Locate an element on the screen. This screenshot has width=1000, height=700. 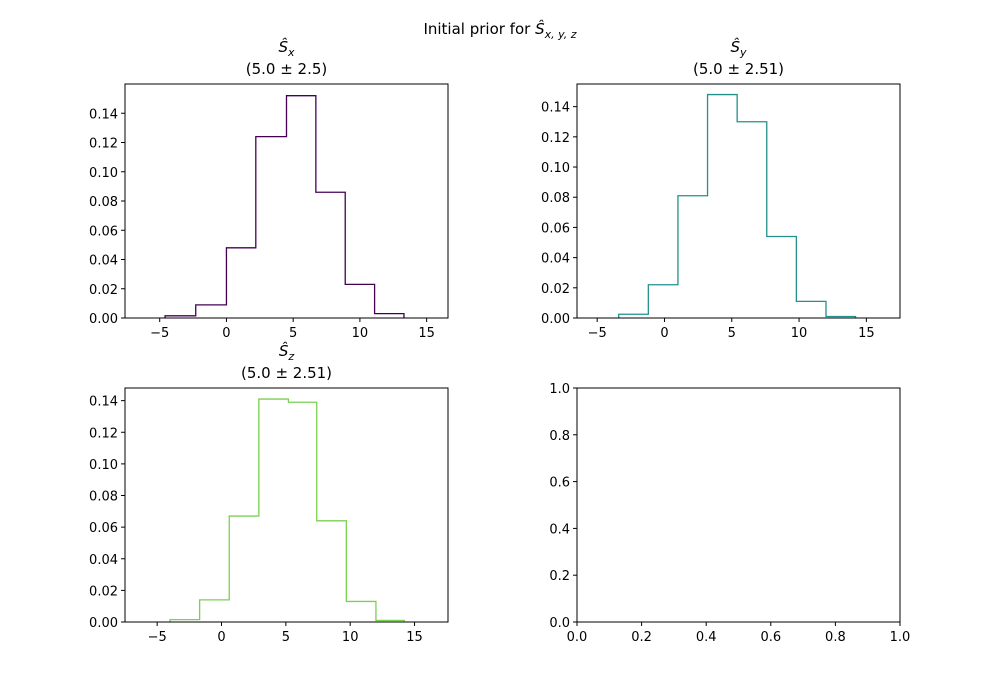
y-tick-label: 1.0 is located at coordinates (559, 389).